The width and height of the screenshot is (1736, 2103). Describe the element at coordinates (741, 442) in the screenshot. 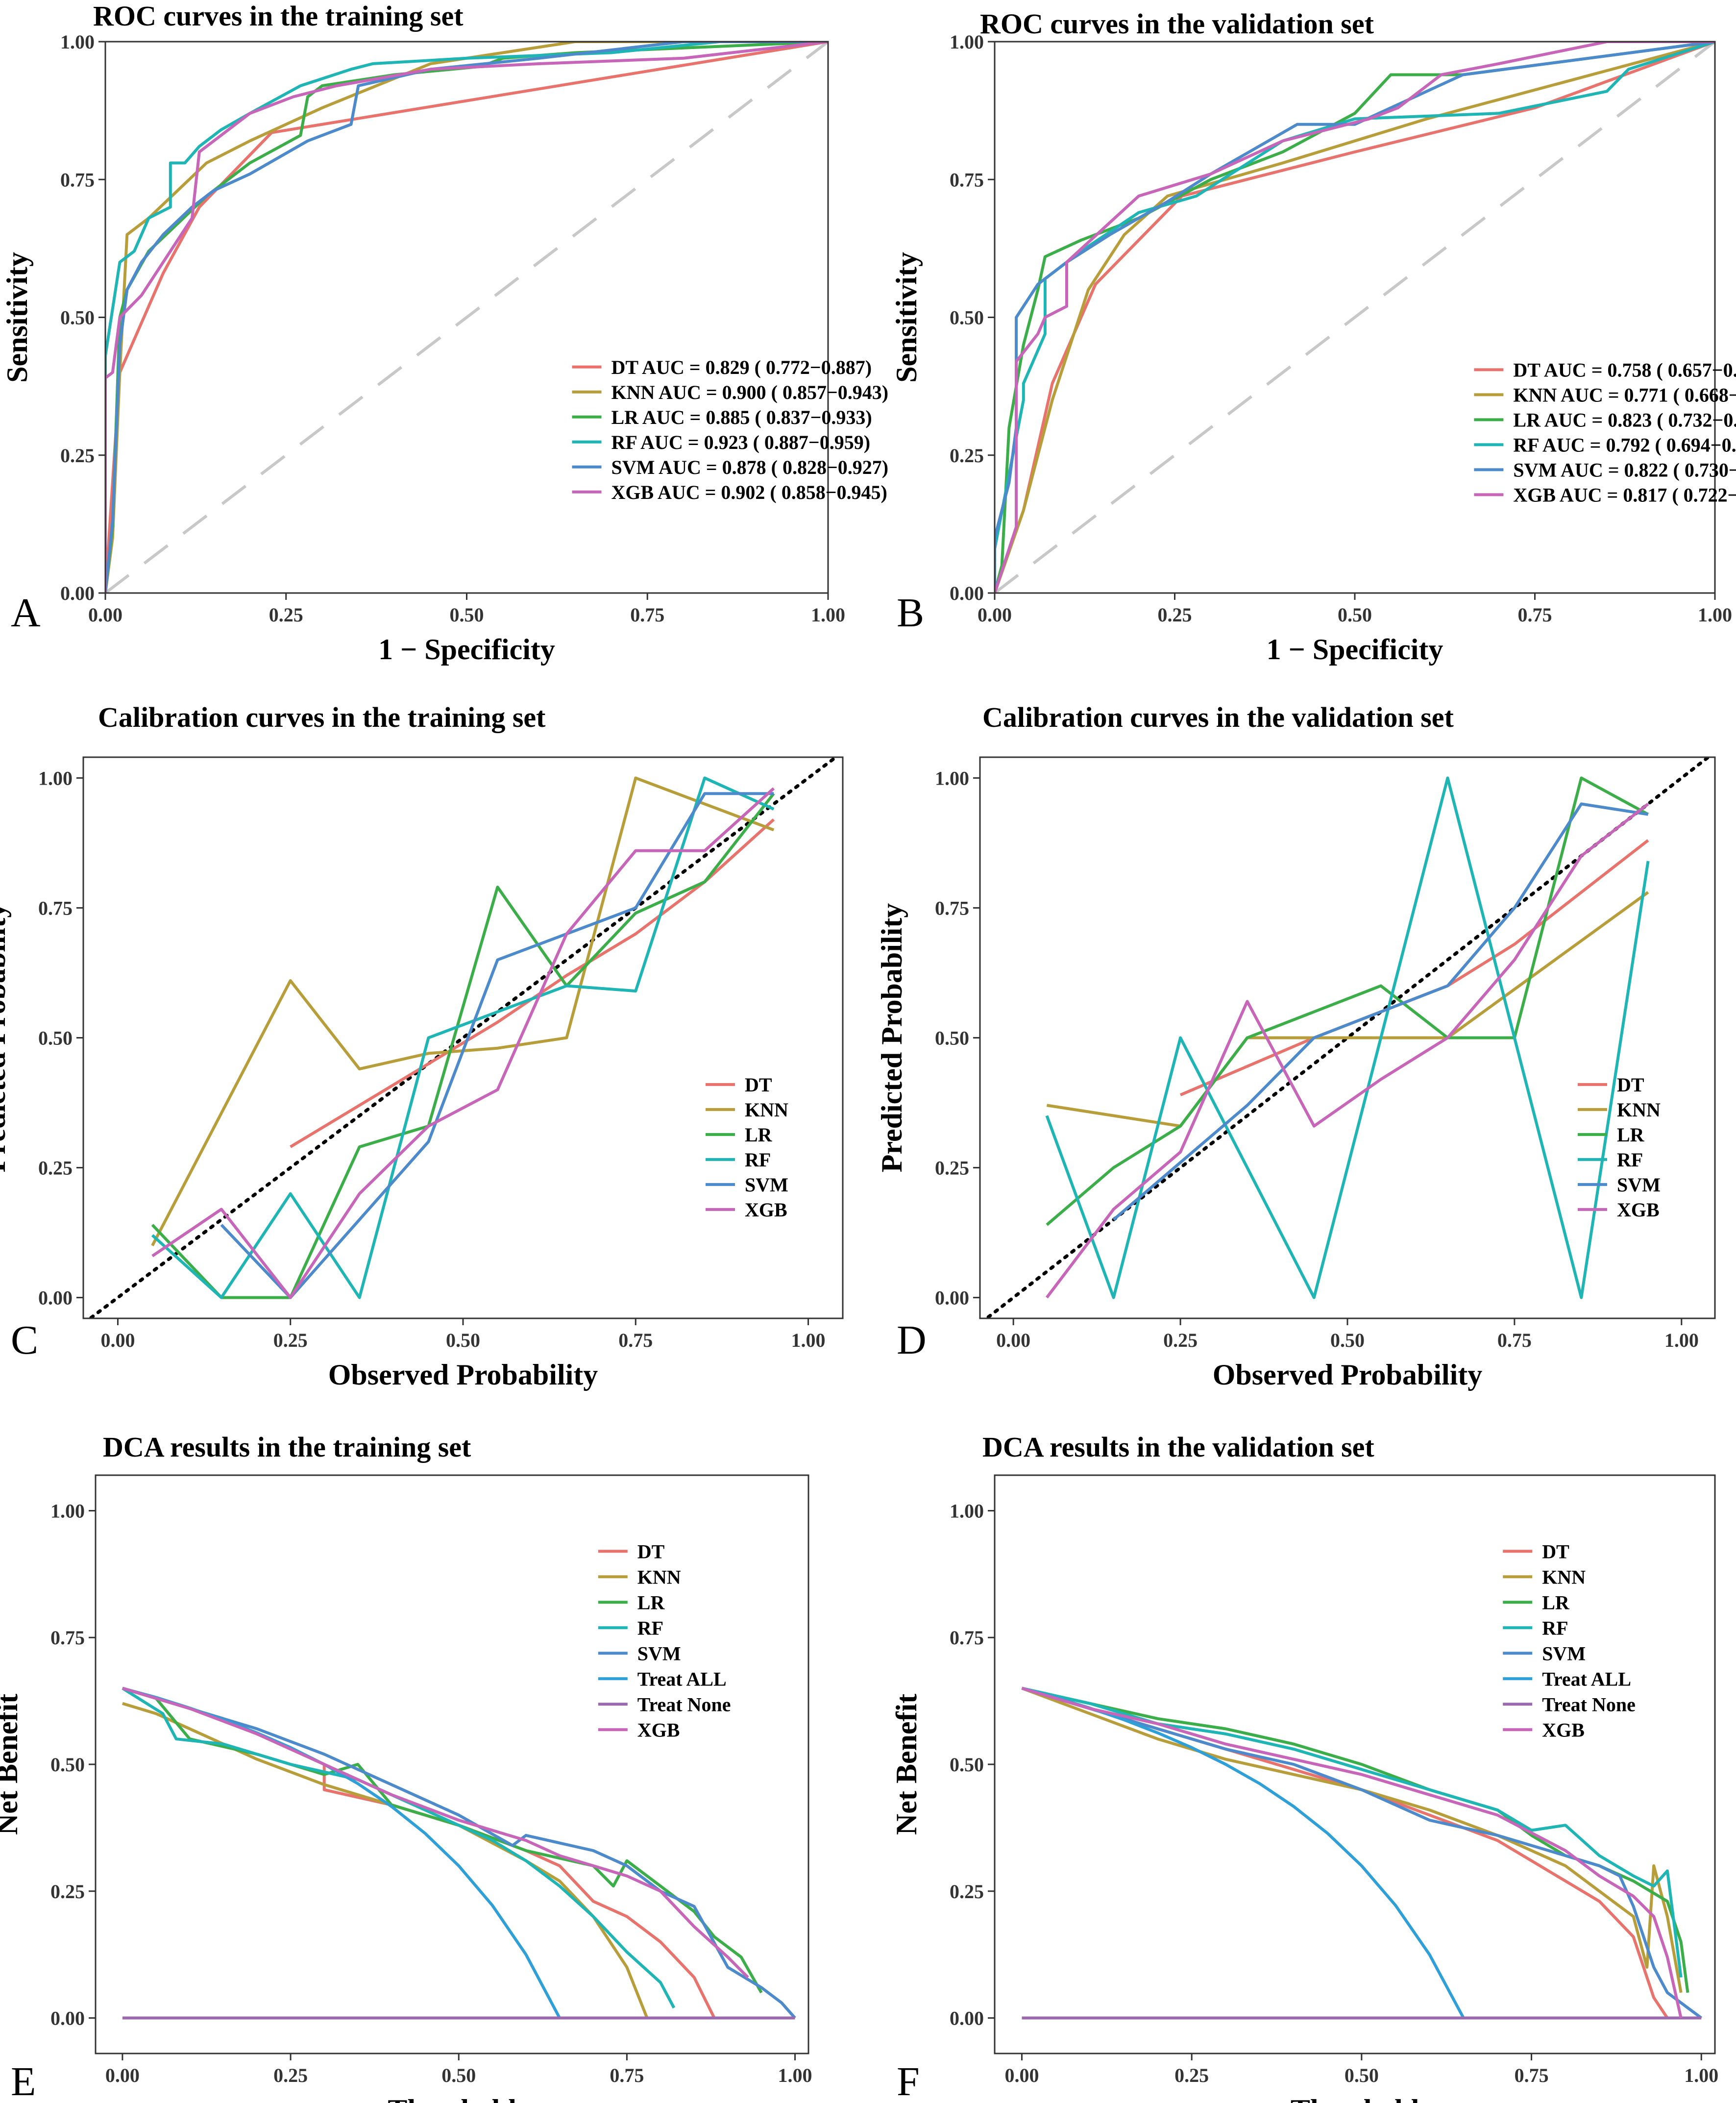

I see `legend-label-rf: RF AUC = 0.923 ( 0.887−0.959)` at that location.